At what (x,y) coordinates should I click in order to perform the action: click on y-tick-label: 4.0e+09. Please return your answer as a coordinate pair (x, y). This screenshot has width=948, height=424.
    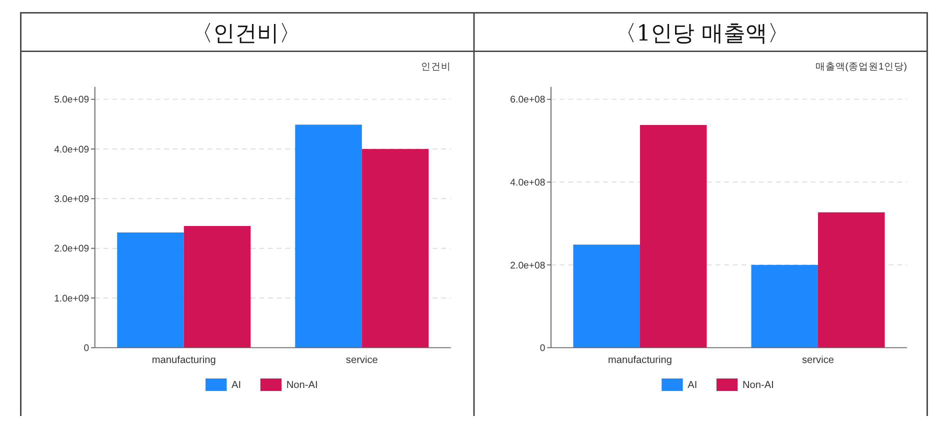
    Looking at the image, I should click on (72, 150).